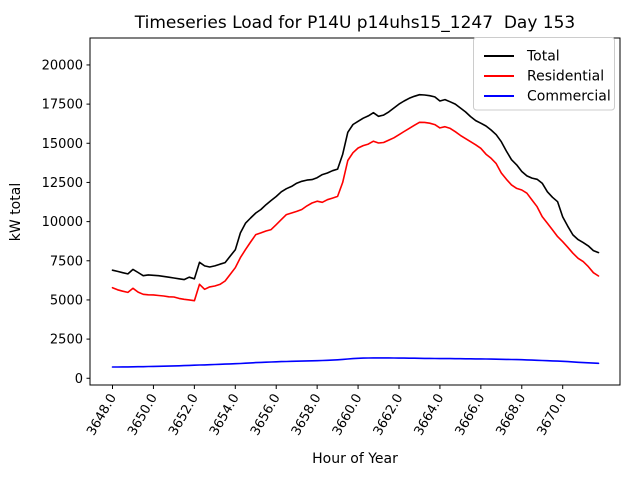 The image size is (640, 480). What do you see at coordinates (79, 379) in the screenshot?
I see `y-tick-label: 0` at bounding box center [79, 379].